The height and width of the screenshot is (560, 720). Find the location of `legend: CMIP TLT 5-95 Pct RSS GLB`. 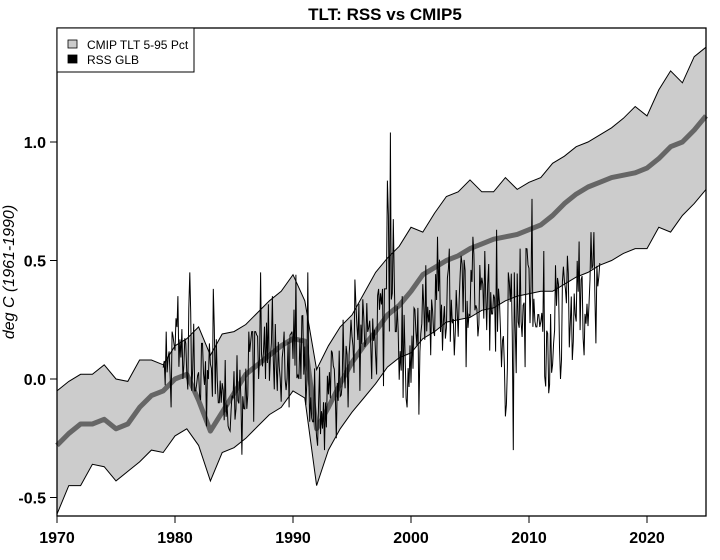

legend: CMIP TLT 5-95 Pct RSS GLB is located at coordinates (125, 50).